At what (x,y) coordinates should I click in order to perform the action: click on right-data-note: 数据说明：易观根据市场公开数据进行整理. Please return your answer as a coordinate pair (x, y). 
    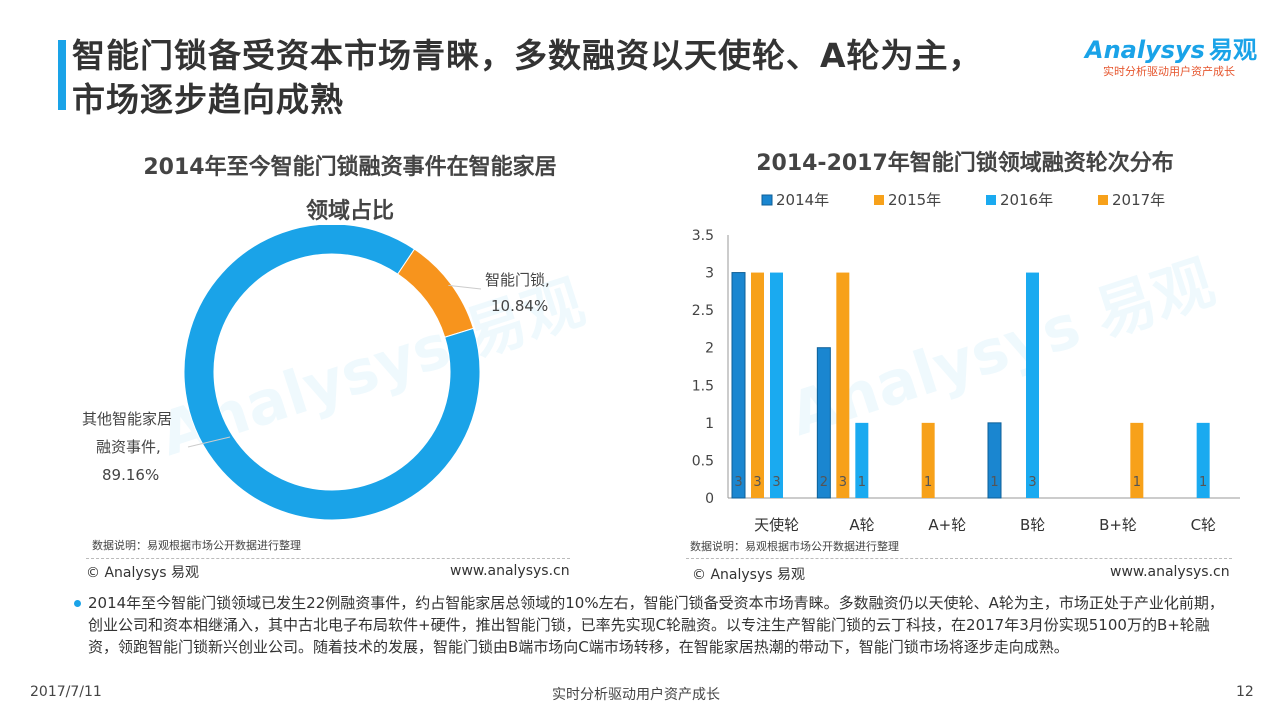
    Looking at the image, I should click on (794, 546).